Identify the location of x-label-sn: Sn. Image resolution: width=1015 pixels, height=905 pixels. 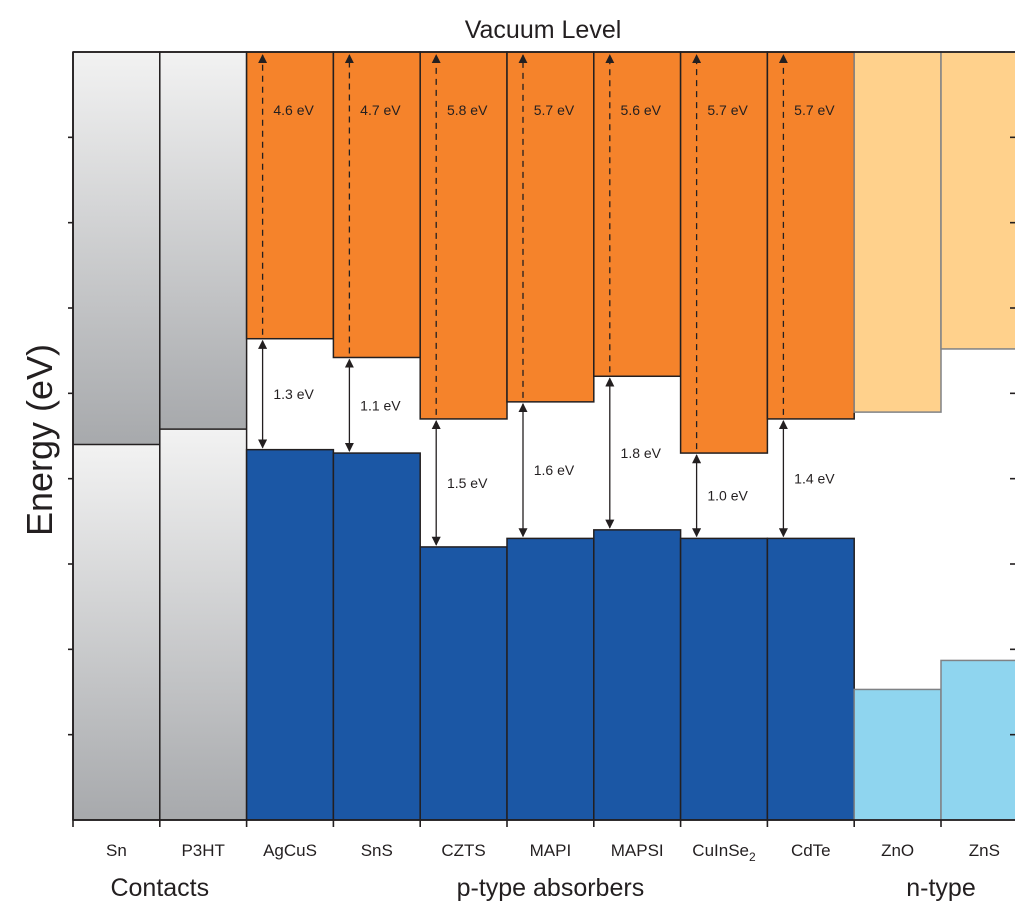
(116, 850).